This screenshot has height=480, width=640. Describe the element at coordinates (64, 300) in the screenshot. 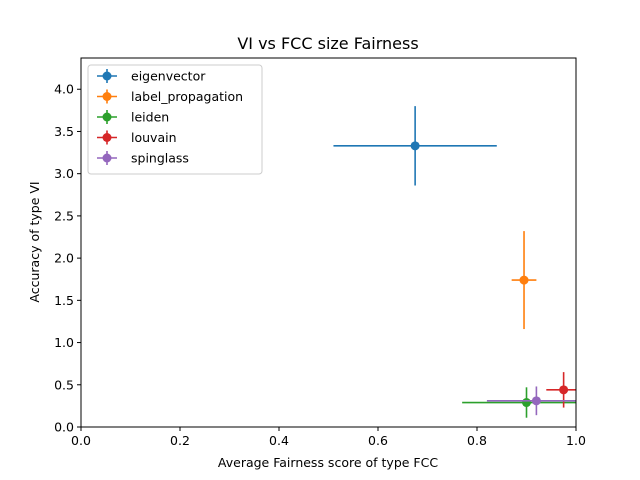

I see `y-tick-label: 1.5` at that location.